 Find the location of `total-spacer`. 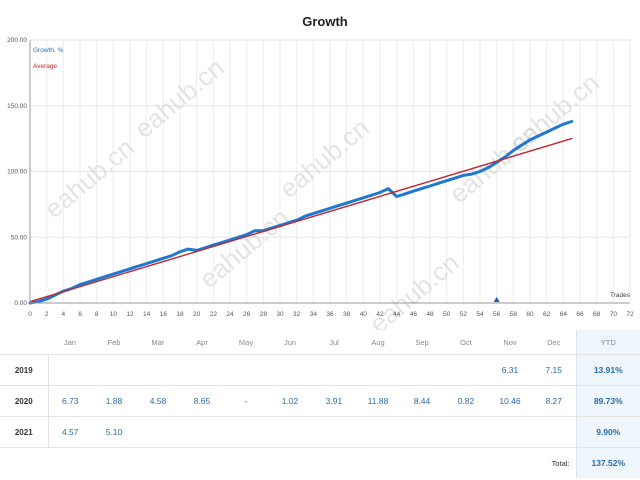

total-spacer is located at coordinates (266, 463).